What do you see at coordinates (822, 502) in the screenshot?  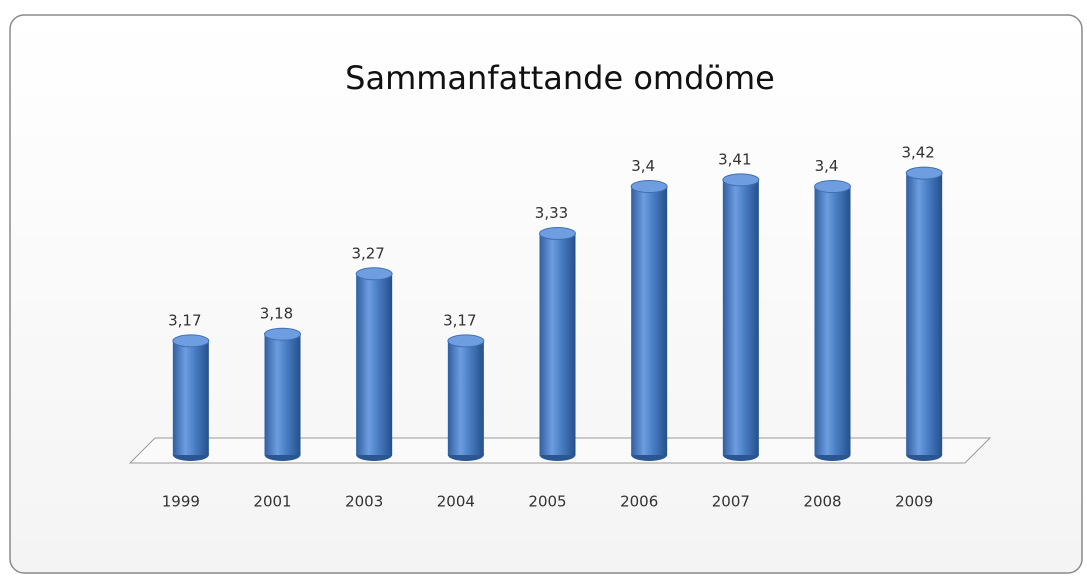 I see `x-tick-label: 2008` at bounding box center [822, 502].